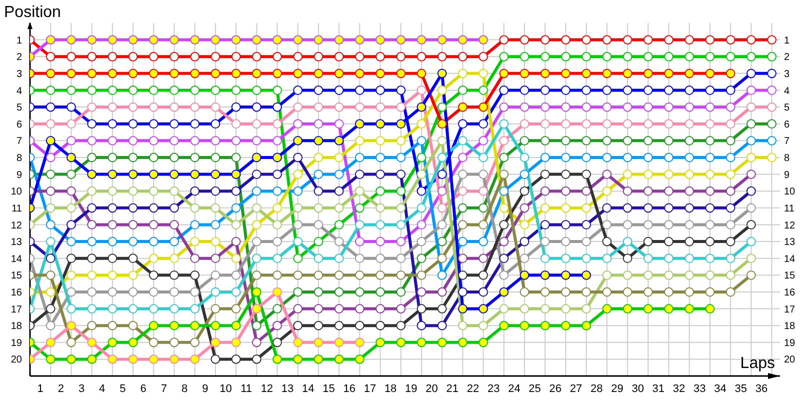  Describe the element at coordinates (787, 40) in the screenshot. I see `y2-tick-label: 1` at that location.